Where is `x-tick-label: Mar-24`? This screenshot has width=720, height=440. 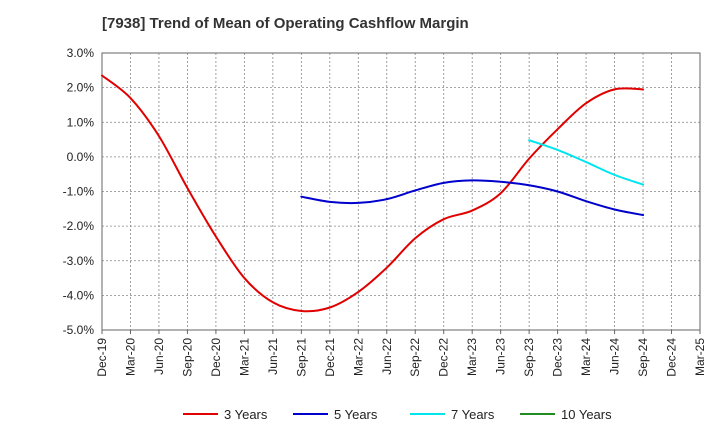 x-tick-label: Mar-24 is located at coordinates (586, 357).